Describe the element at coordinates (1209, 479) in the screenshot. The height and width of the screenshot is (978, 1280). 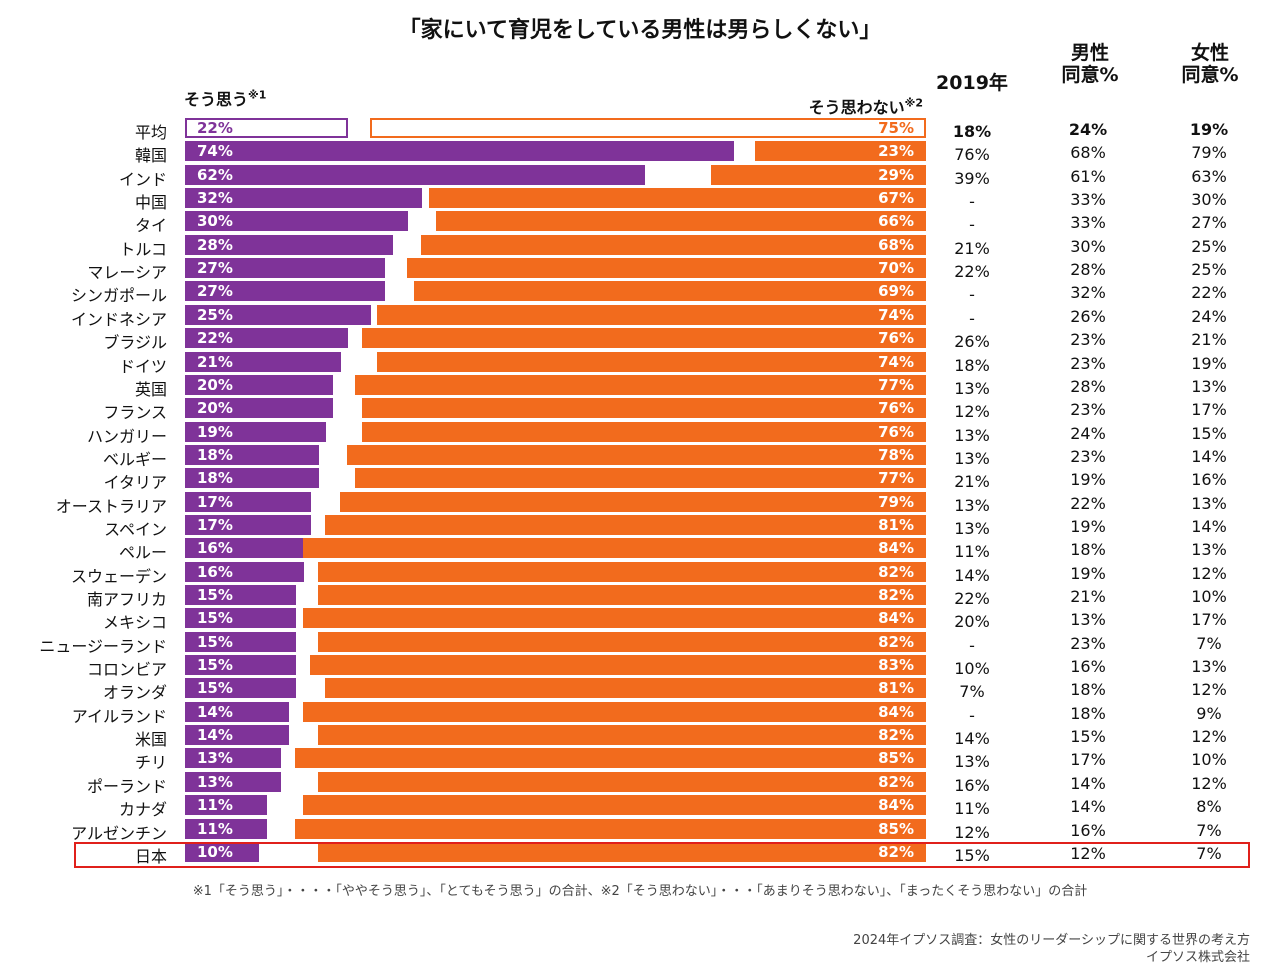
I see `value-female-agree: 16%` at that location.